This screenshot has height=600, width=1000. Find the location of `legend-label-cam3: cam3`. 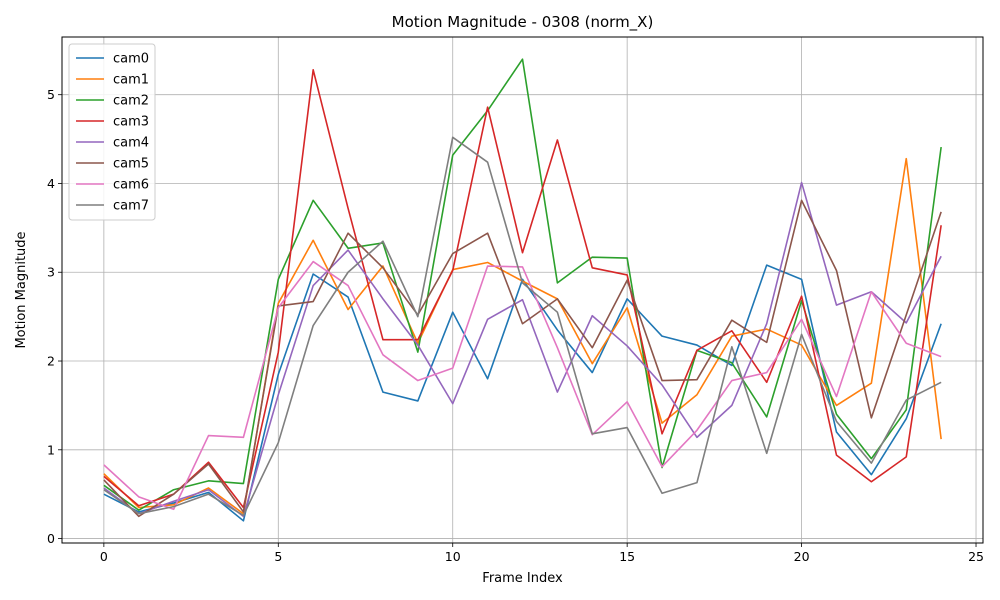

legend-label-cam3: cam3 is located at coordinates (131, 122).